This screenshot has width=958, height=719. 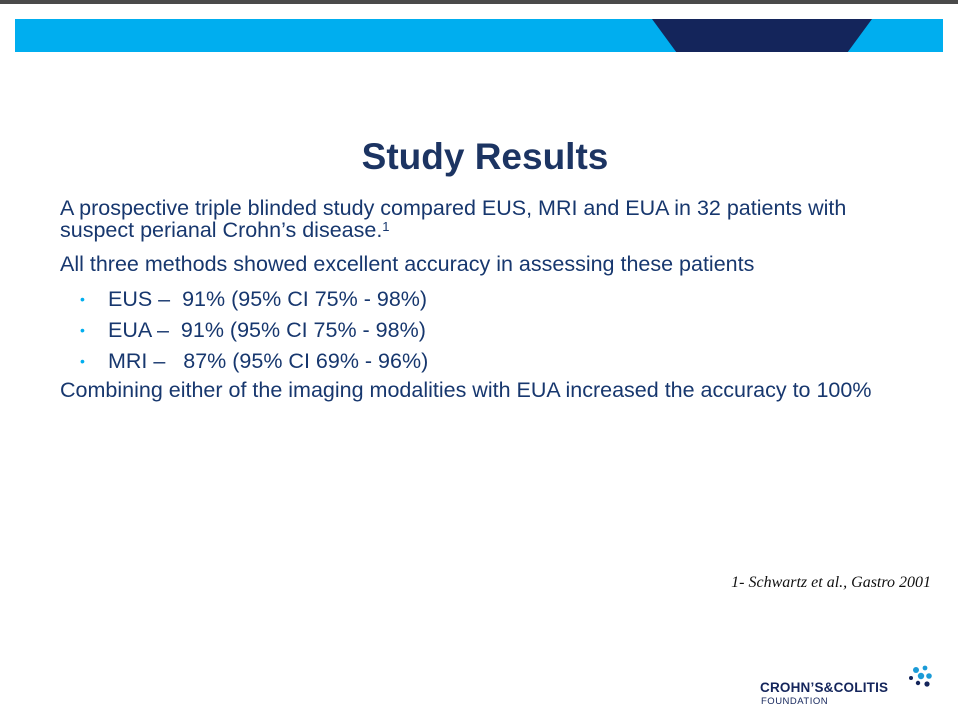 I want to click on list-item-text: EUS – 91% (95% CI 75% - 98%), so click(x=268, y=299).